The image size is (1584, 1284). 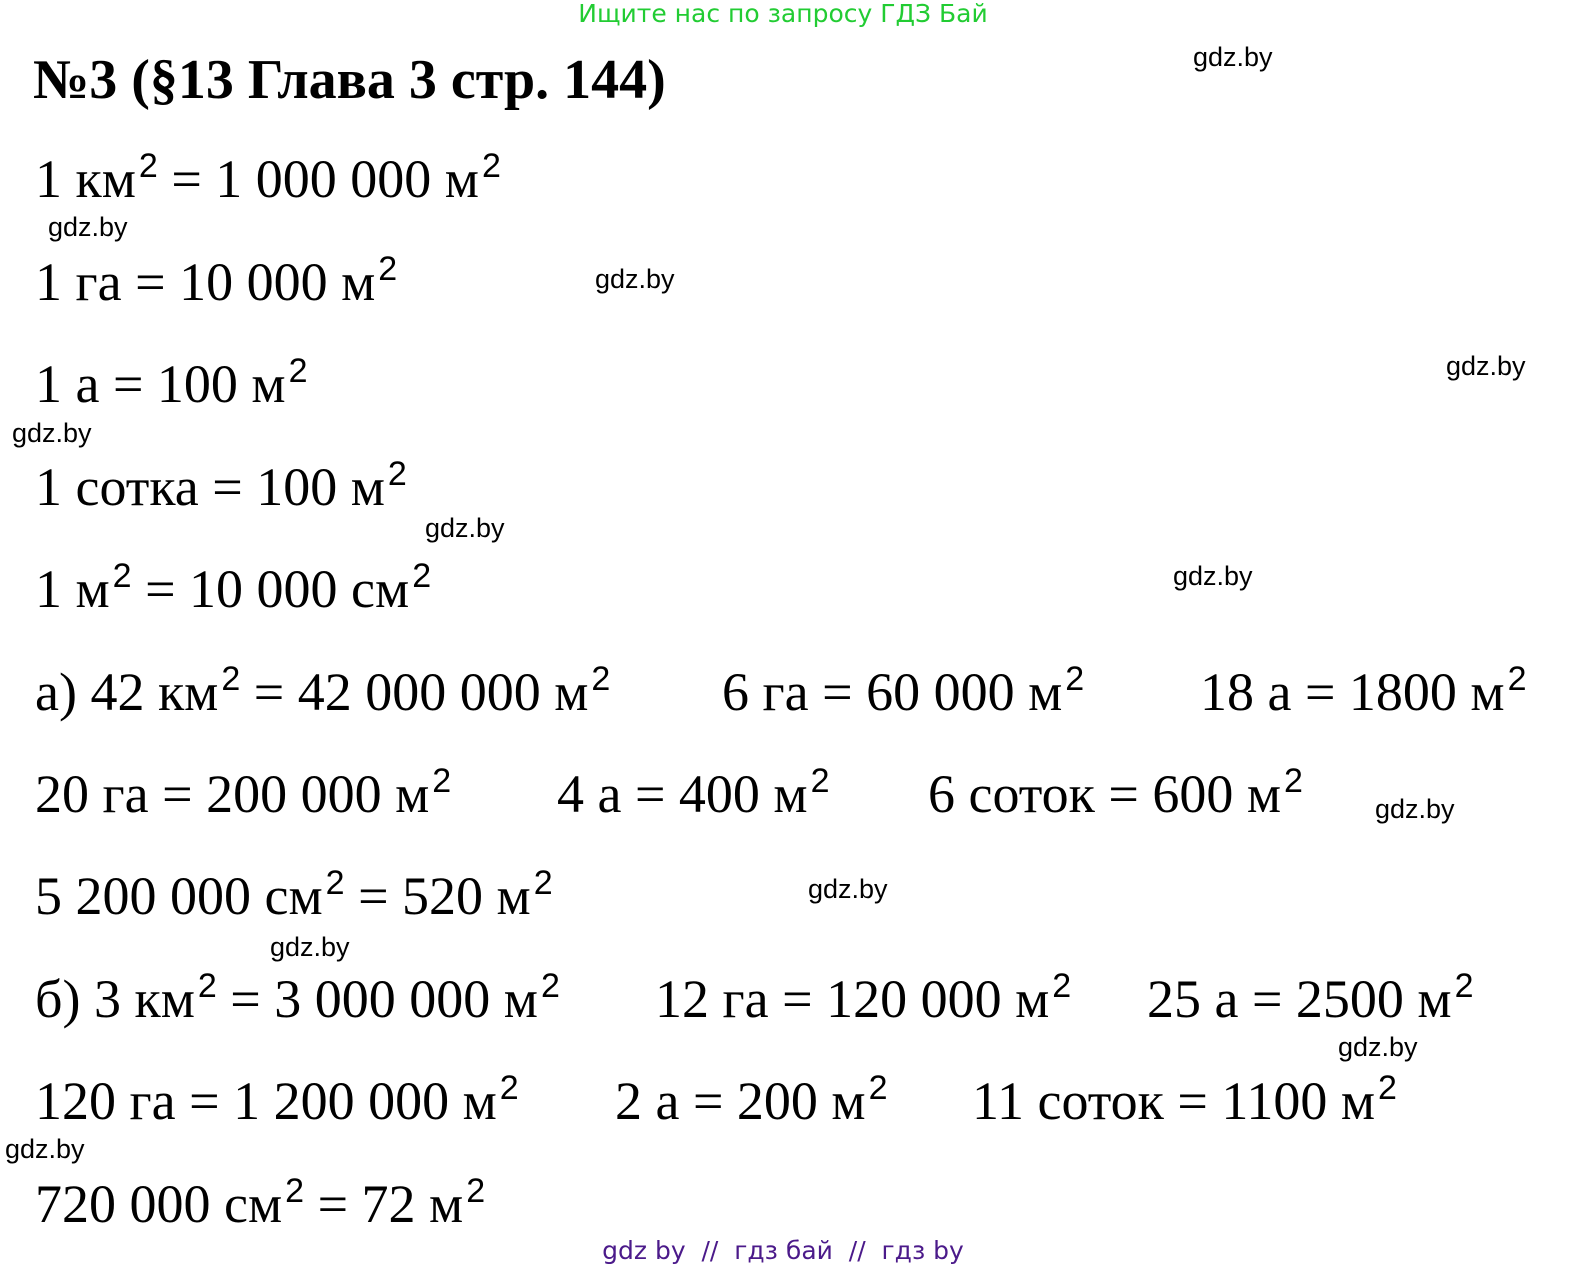 What do you see at coordinates (294, 895) in the screenshot?
I see `equation: 5 200 000 см2 = 520 м2` at bounding box center [294, 895].